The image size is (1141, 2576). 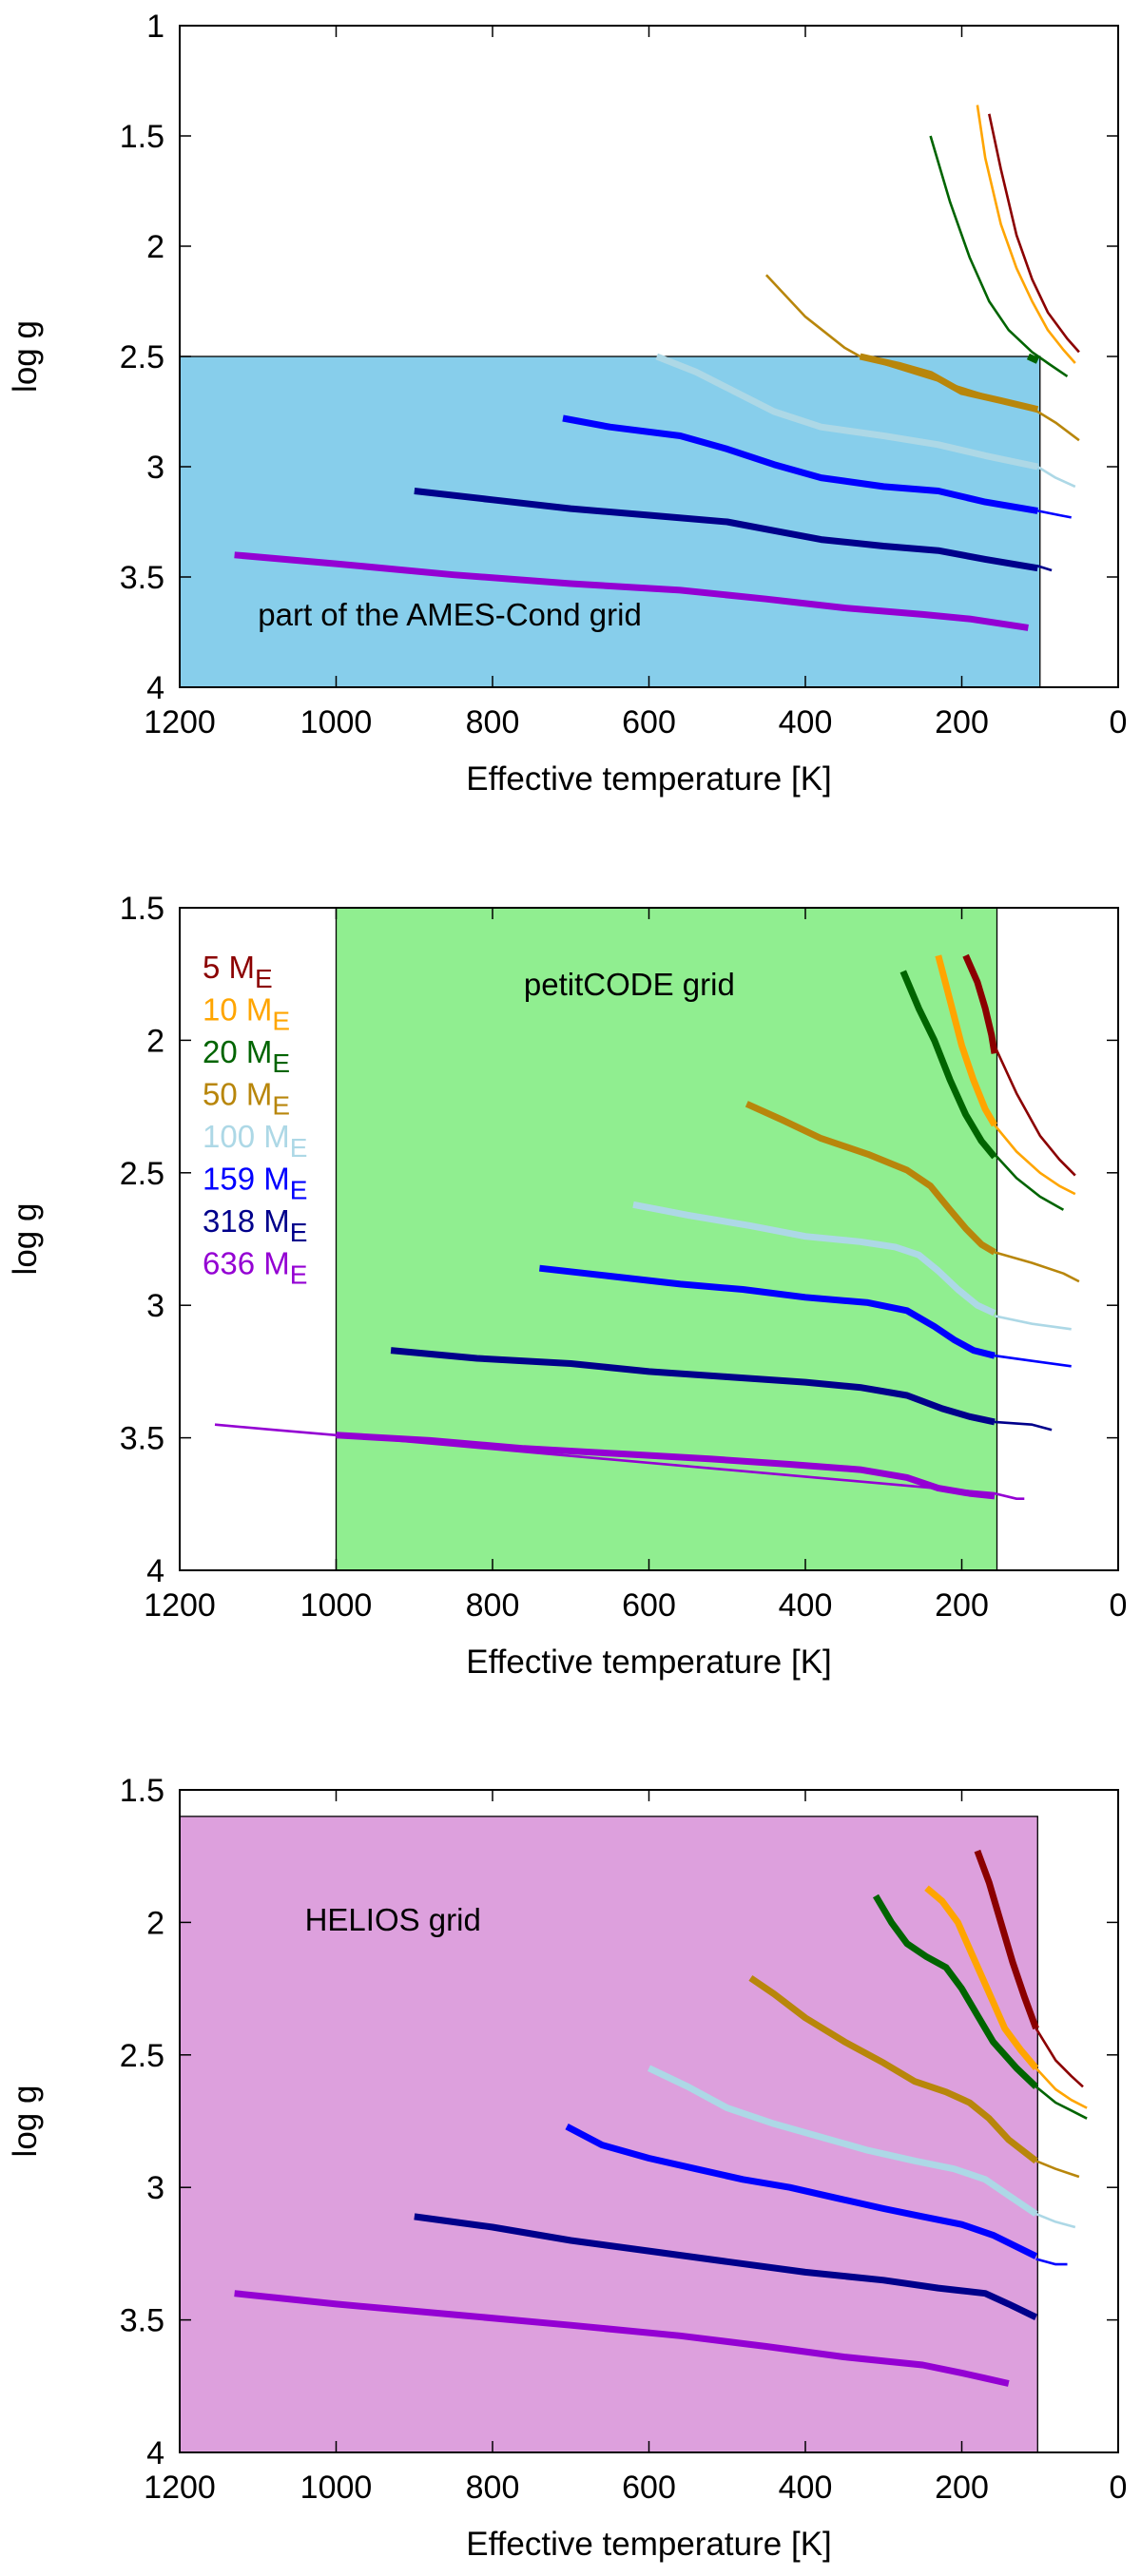 I want to click on grid-region-label: part of the AMES-Cond grid, so click(x=450, y=614).